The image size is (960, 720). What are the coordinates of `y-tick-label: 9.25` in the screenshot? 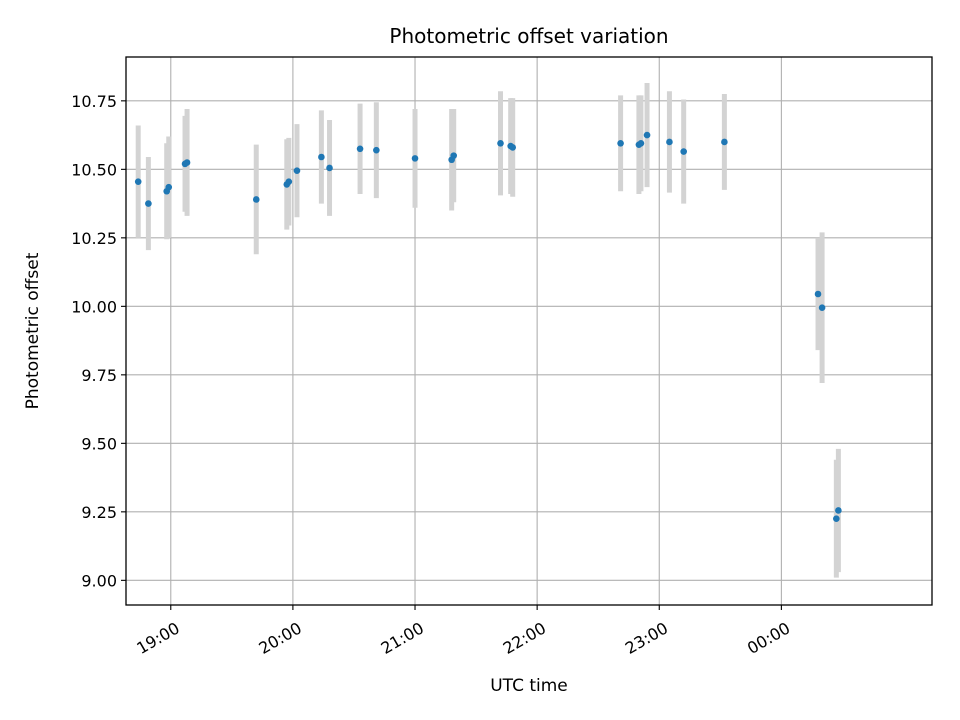 It's located at (99, 512).